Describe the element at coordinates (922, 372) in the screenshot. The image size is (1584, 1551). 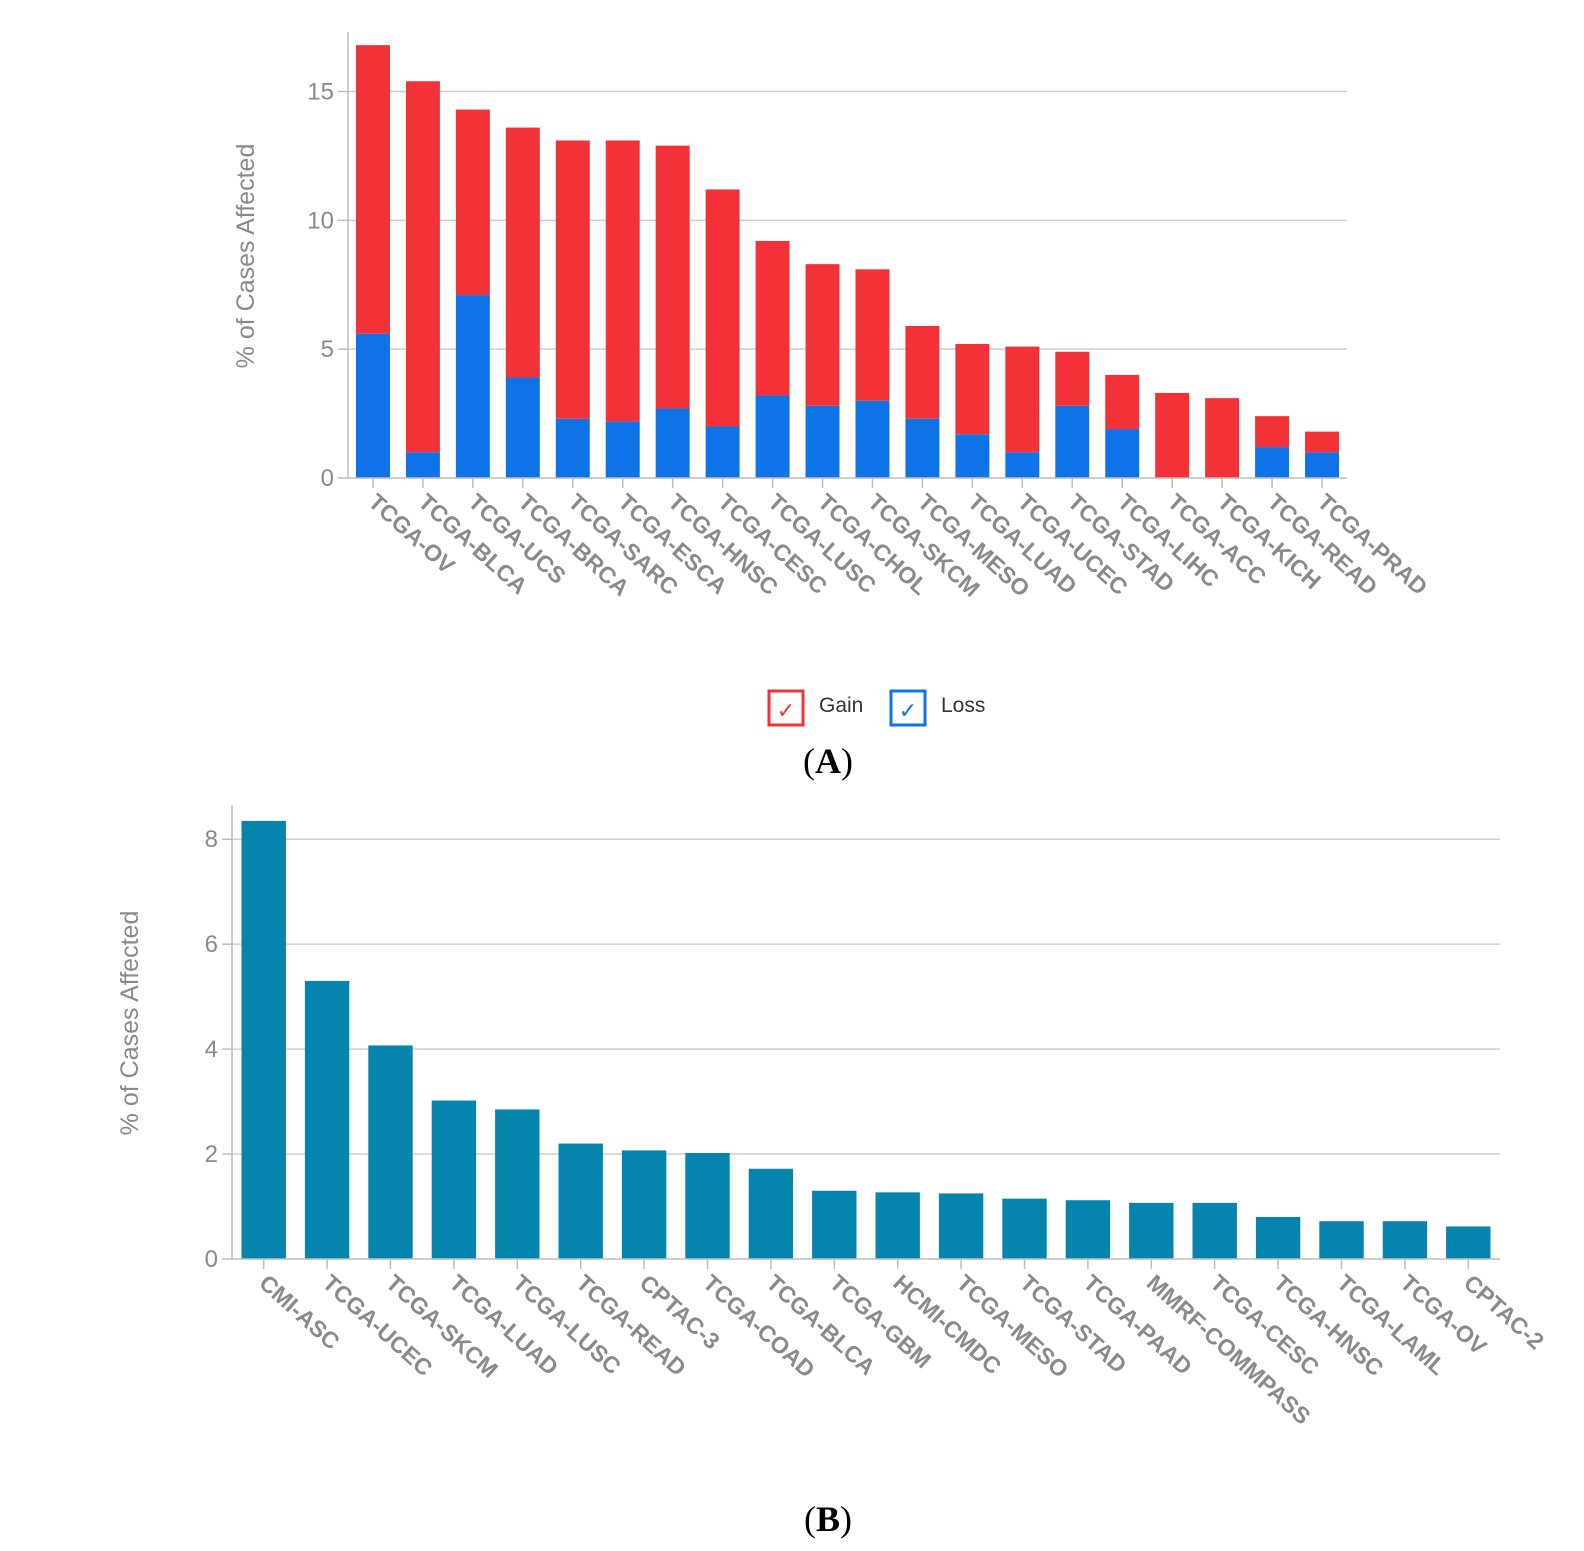
I see `bar-gain-tcga-meso` at that location.